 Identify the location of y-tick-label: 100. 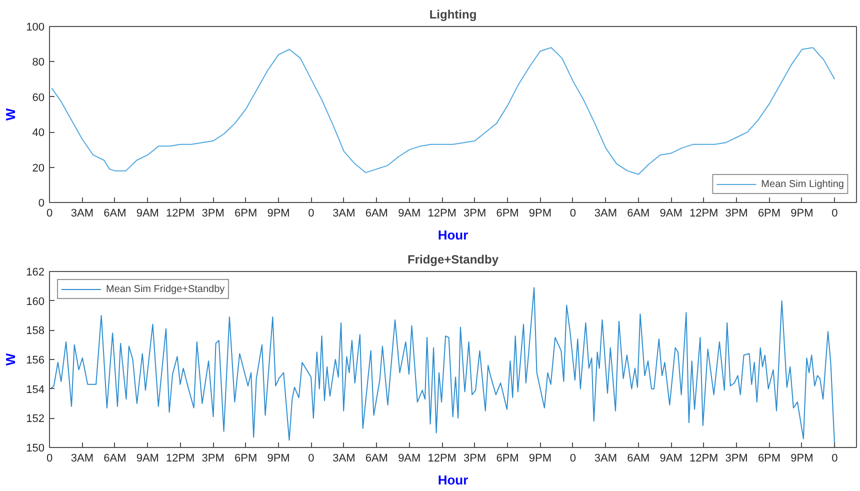
(35, 28).